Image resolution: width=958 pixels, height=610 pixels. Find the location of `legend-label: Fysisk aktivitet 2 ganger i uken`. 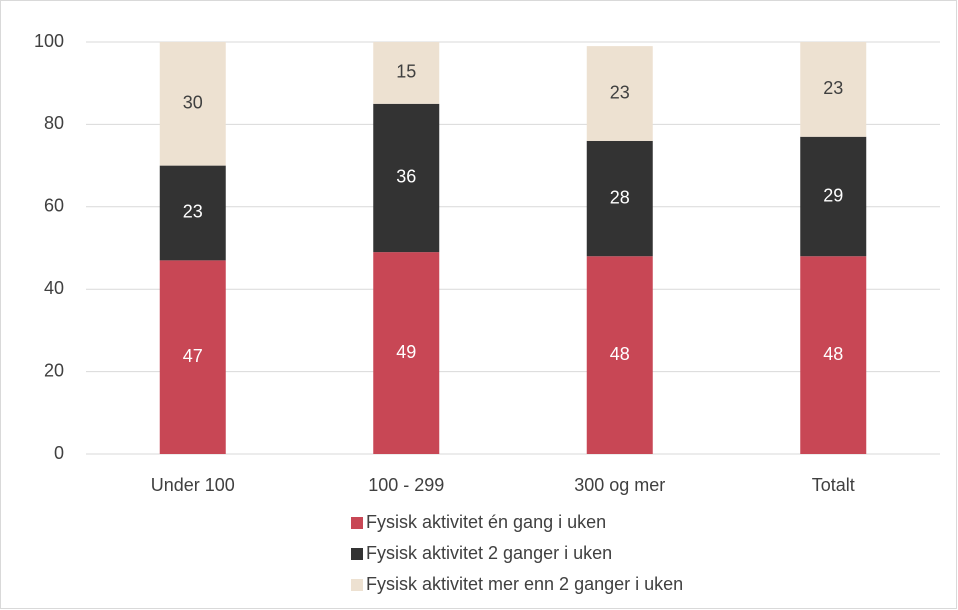

legend-label: Fysisk aktivitet 2 ganger i uken is located at coordinates (489, 553).